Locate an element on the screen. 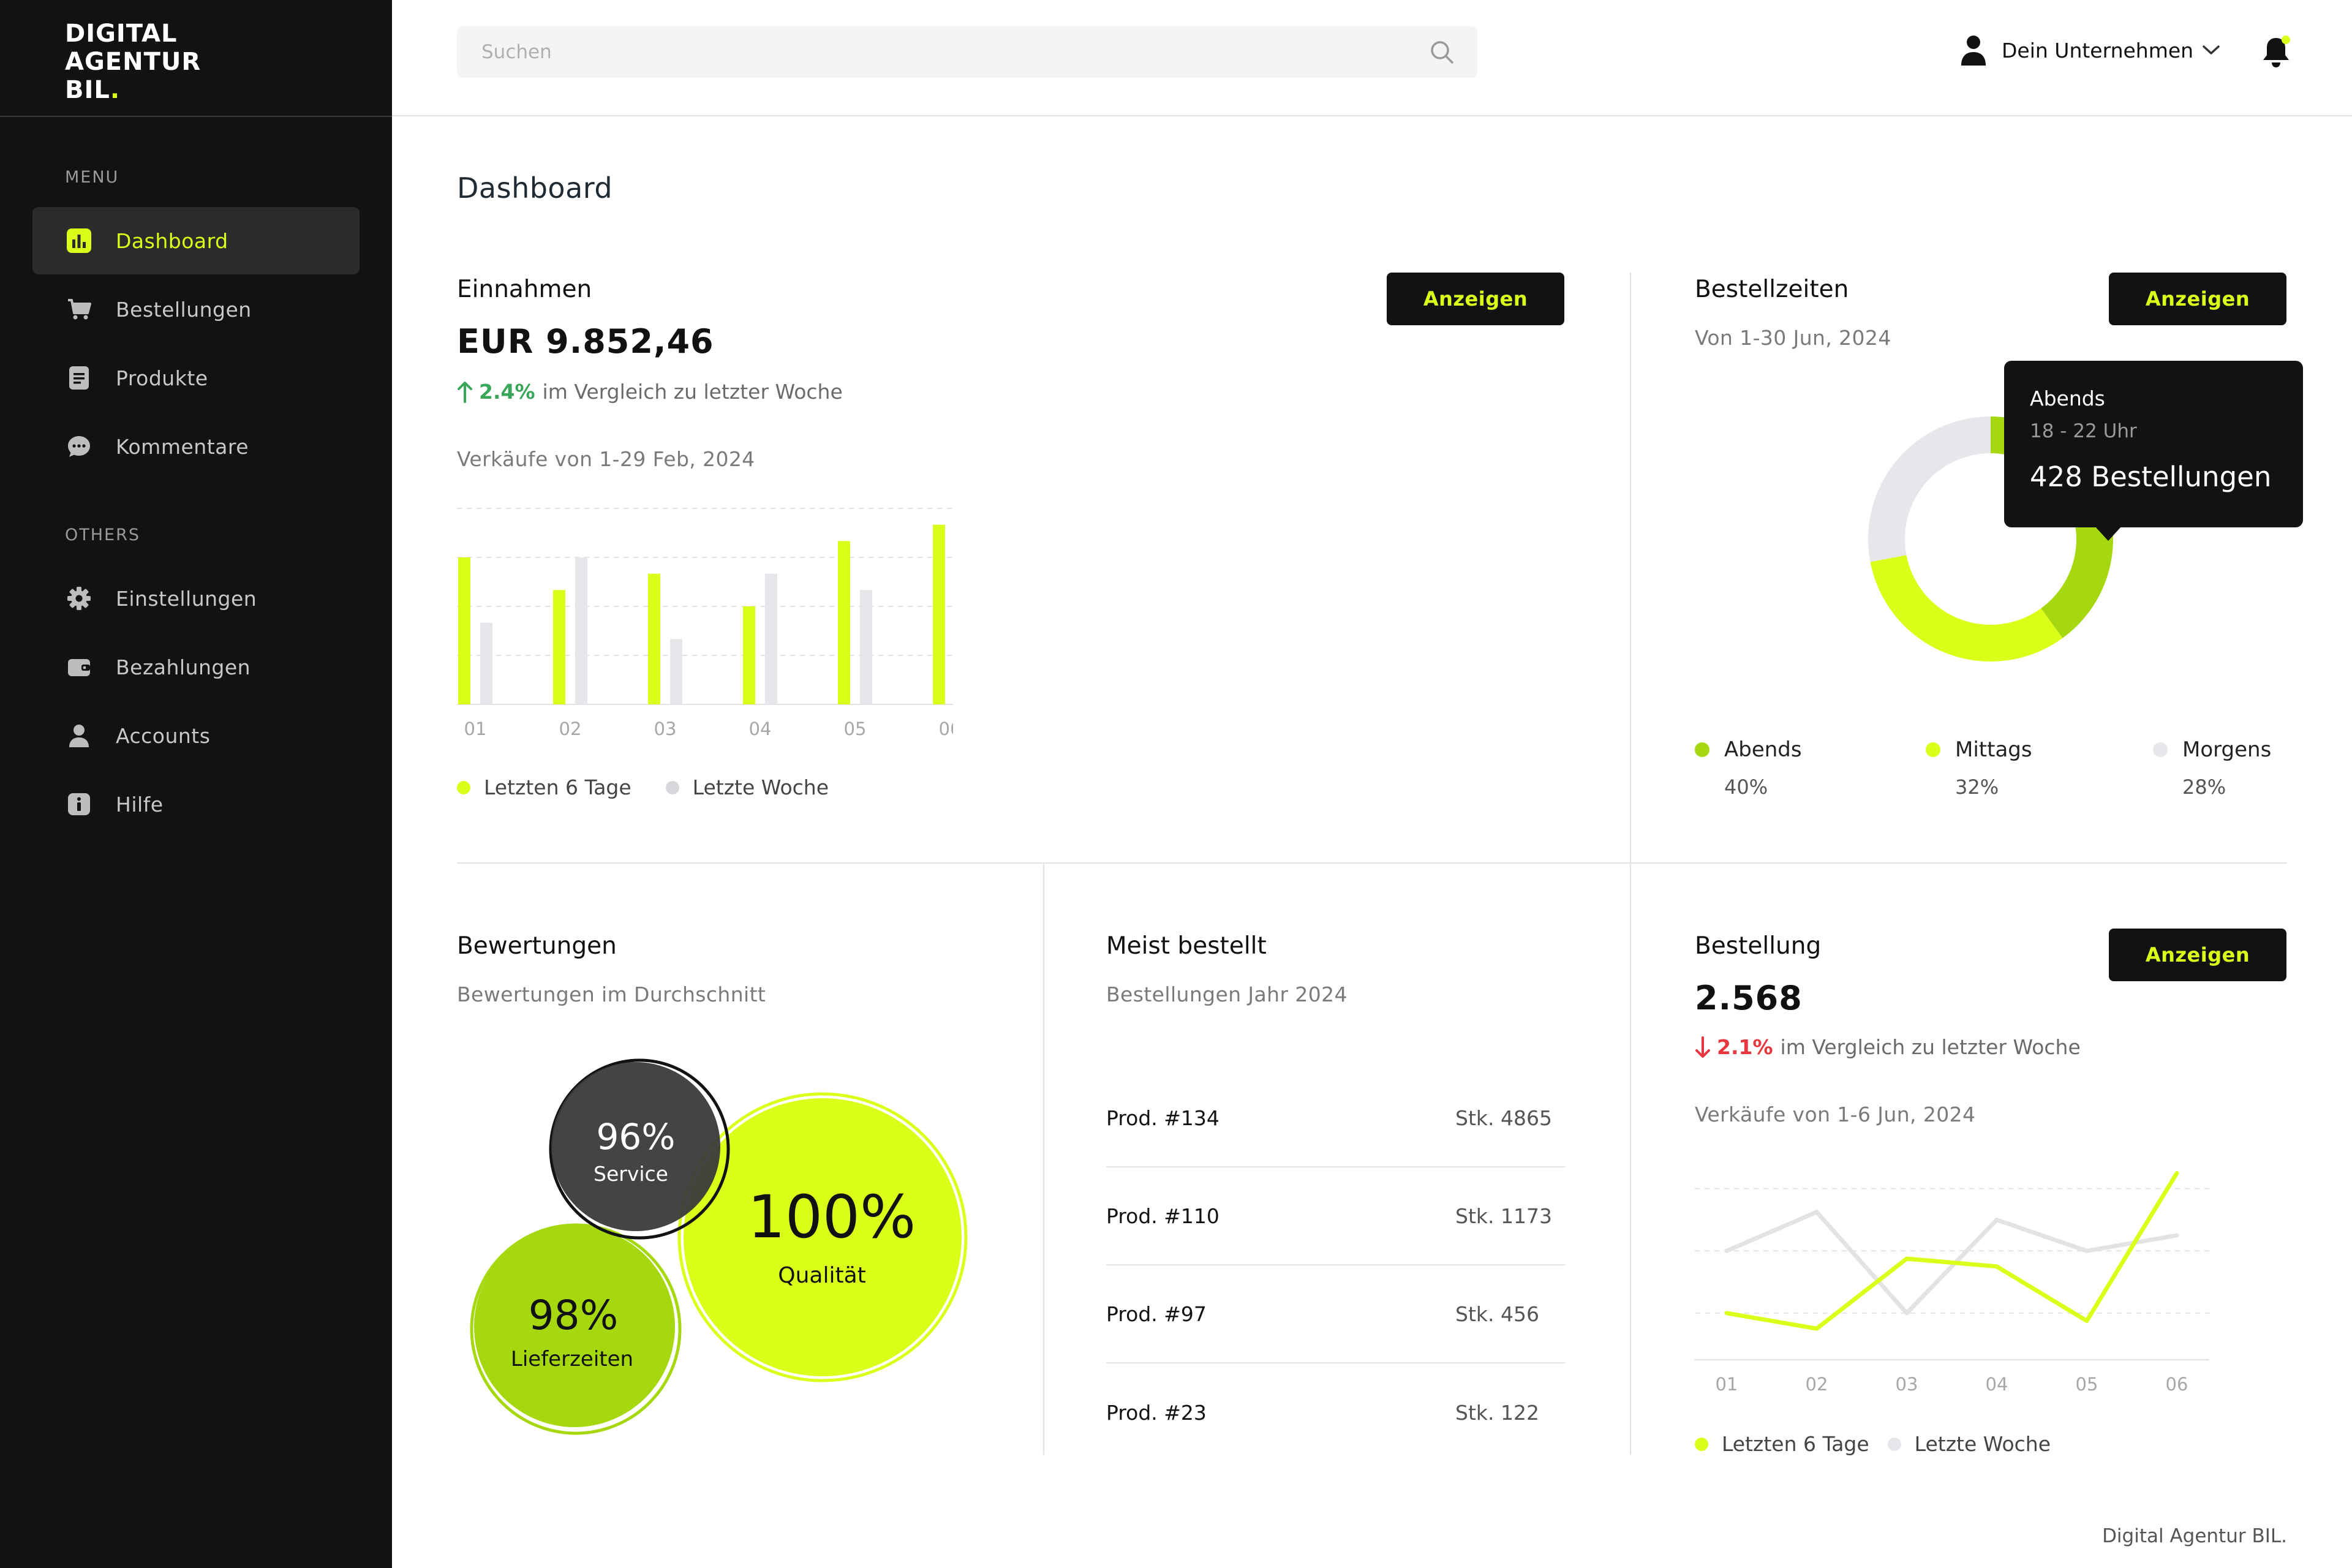  bar-chart-icon is located at coordinates (79, 241).